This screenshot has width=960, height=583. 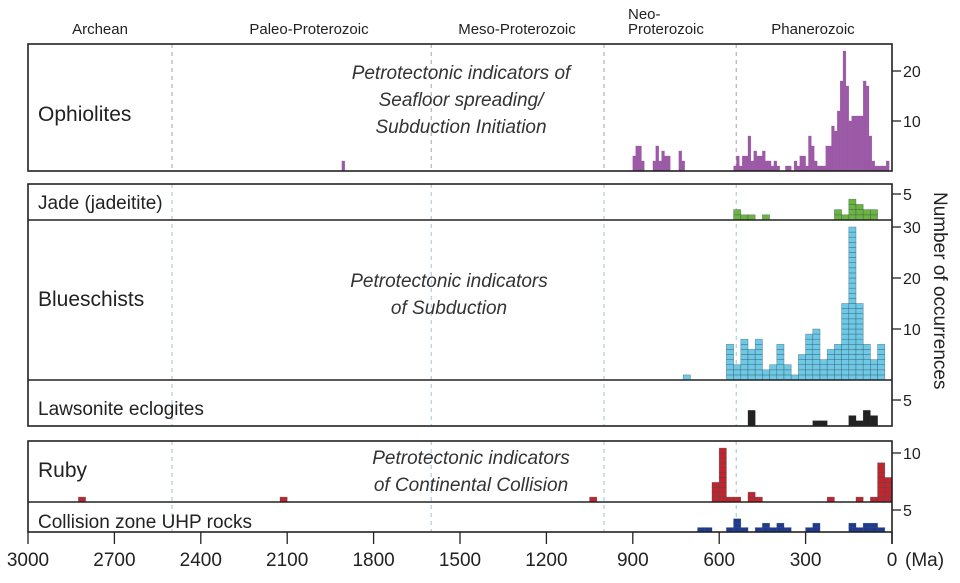 What do you see at coordinates (485, 475) in the screenshot?
I see `series-ruby` at bounding box center [485, 475].